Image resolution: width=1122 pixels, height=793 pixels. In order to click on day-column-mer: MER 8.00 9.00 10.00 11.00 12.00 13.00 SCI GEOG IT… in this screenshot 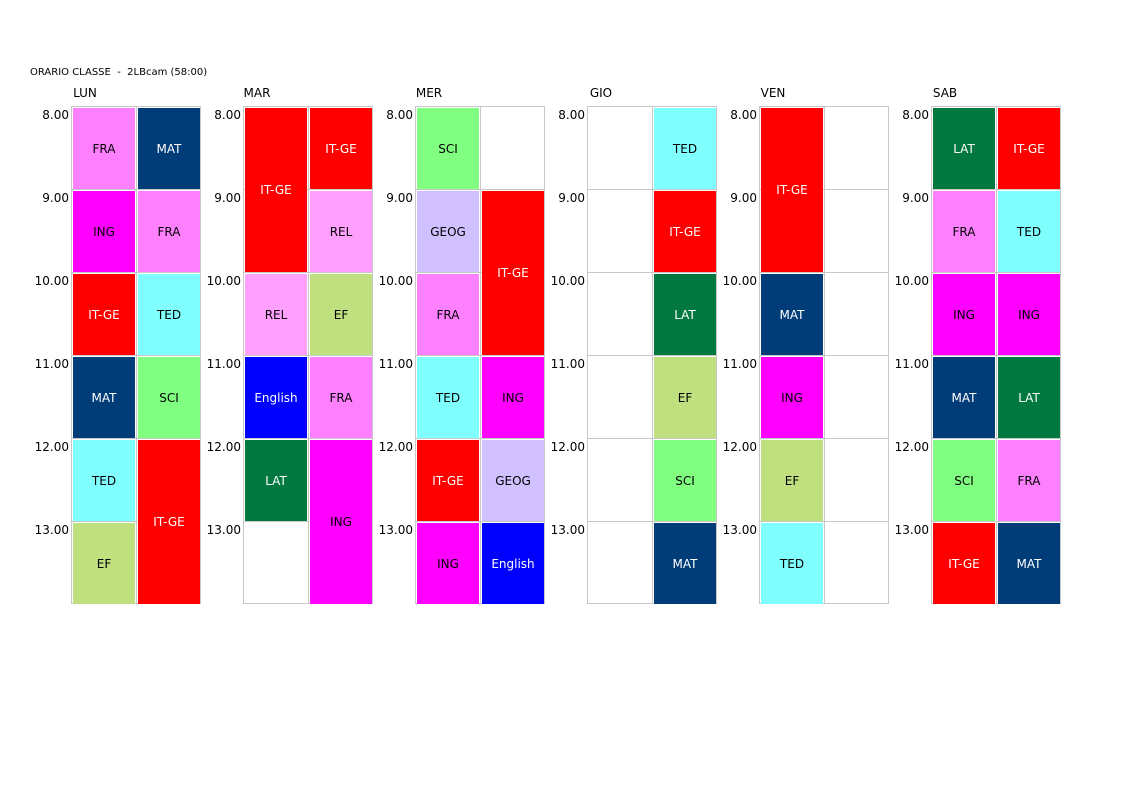, I will do `click(444, 346)`.